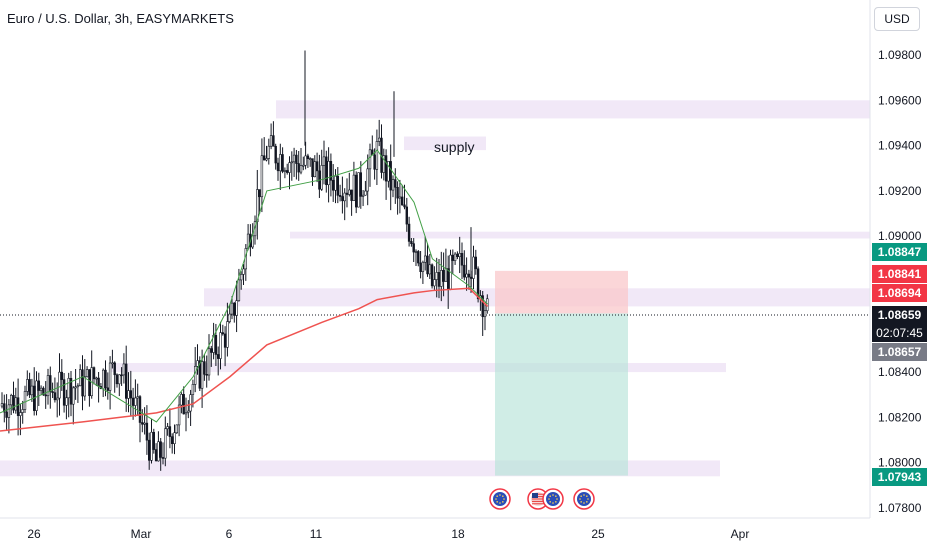 The width and height of the screenshot is (932, 550). Describe the element at coordinates (740, 534) in the screenshot. I see `time-tick-label: Apr` at that location.